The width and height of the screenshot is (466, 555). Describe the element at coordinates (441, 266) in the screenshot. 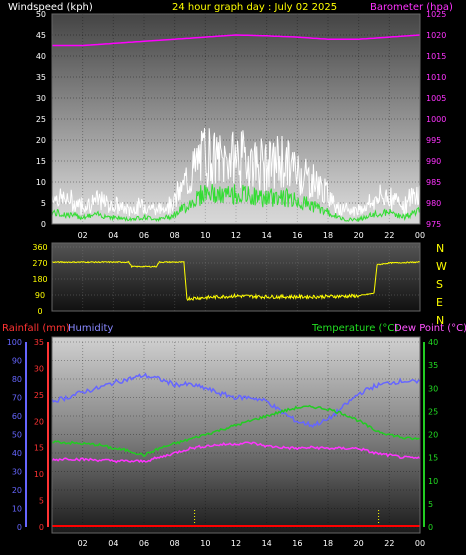

I see `direction-label-w: W` at that location.